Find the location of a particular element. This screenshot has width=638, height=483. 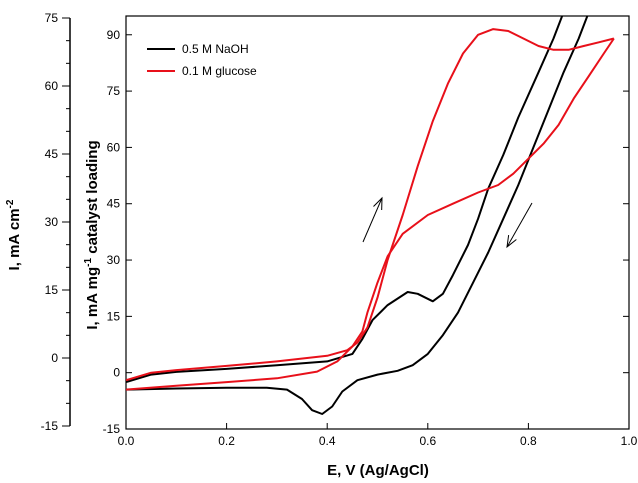

left-tick-label: 30 is located at coordinates (52, 222).